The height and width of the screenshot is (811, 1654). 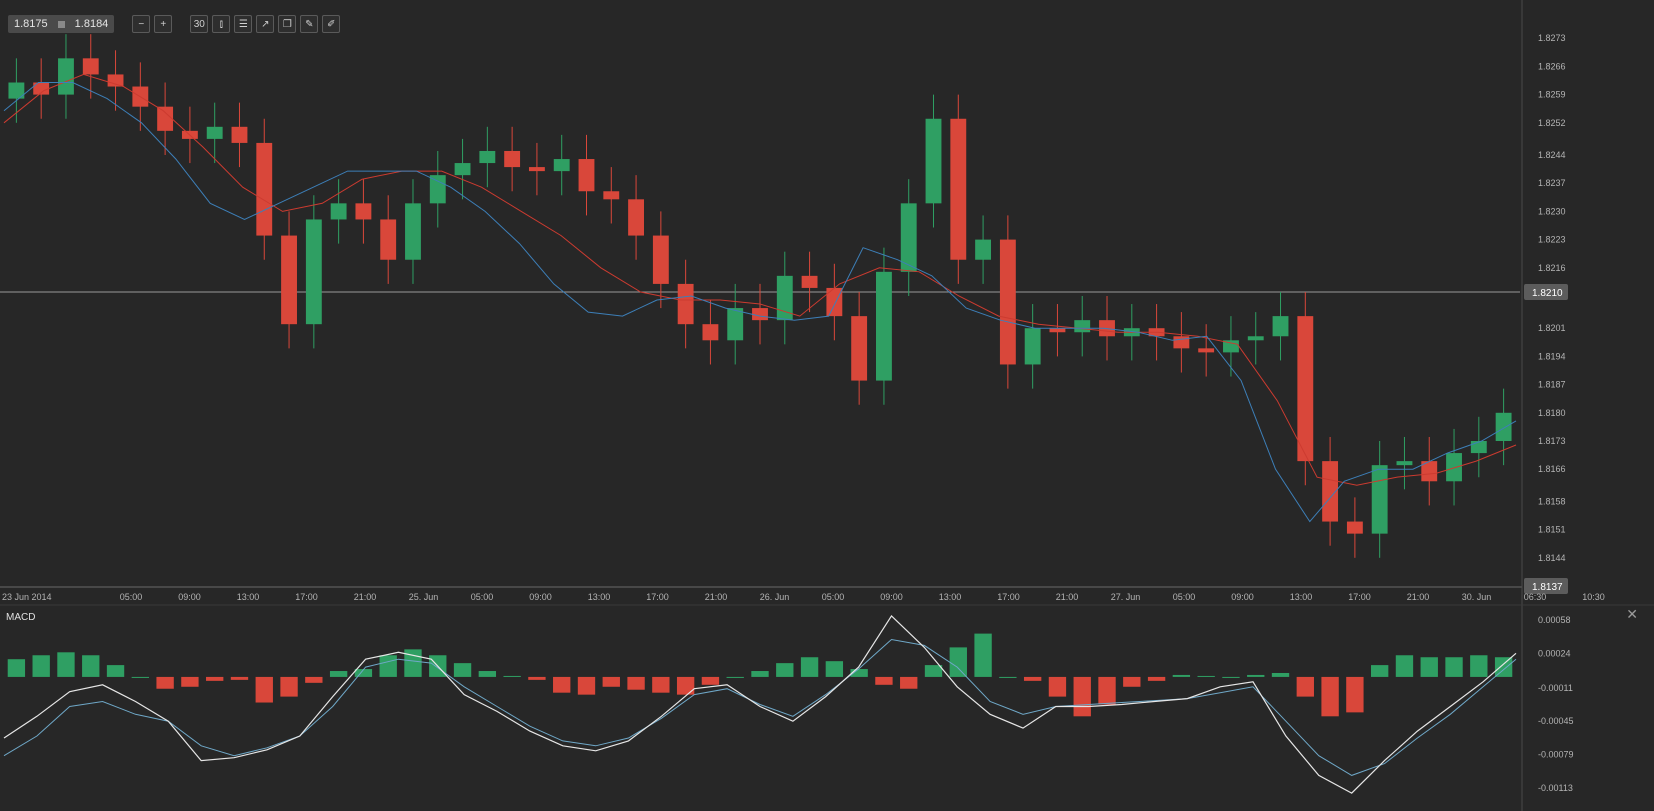 I want to click on time-tick-label: 21:00, so click(x=365, y=597).